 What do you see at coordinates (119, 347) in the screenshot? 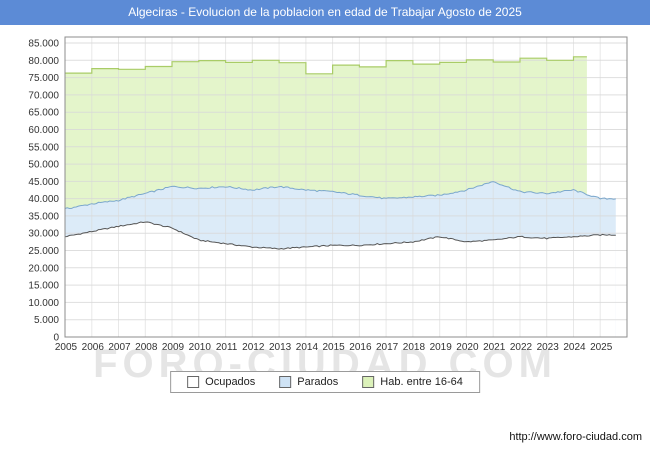
I see `x-tick-label: 2007` at bounding box center [119, 347].